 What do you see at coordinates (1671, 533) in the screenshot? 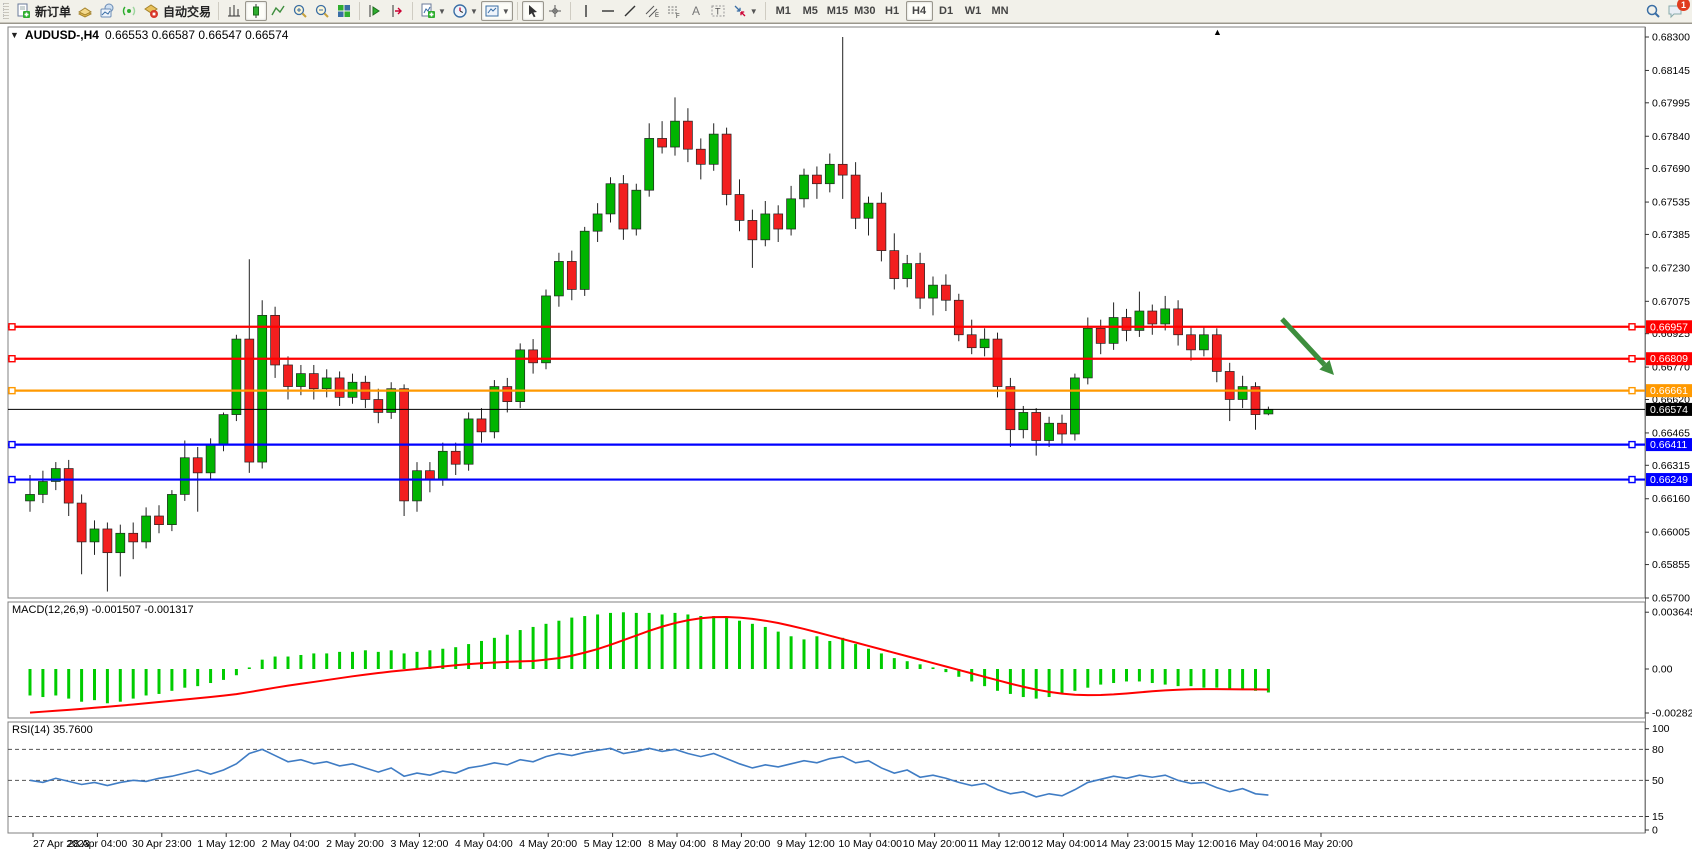
I see `price-tick-label: 0.66005` at bounding box center [1671, 533].